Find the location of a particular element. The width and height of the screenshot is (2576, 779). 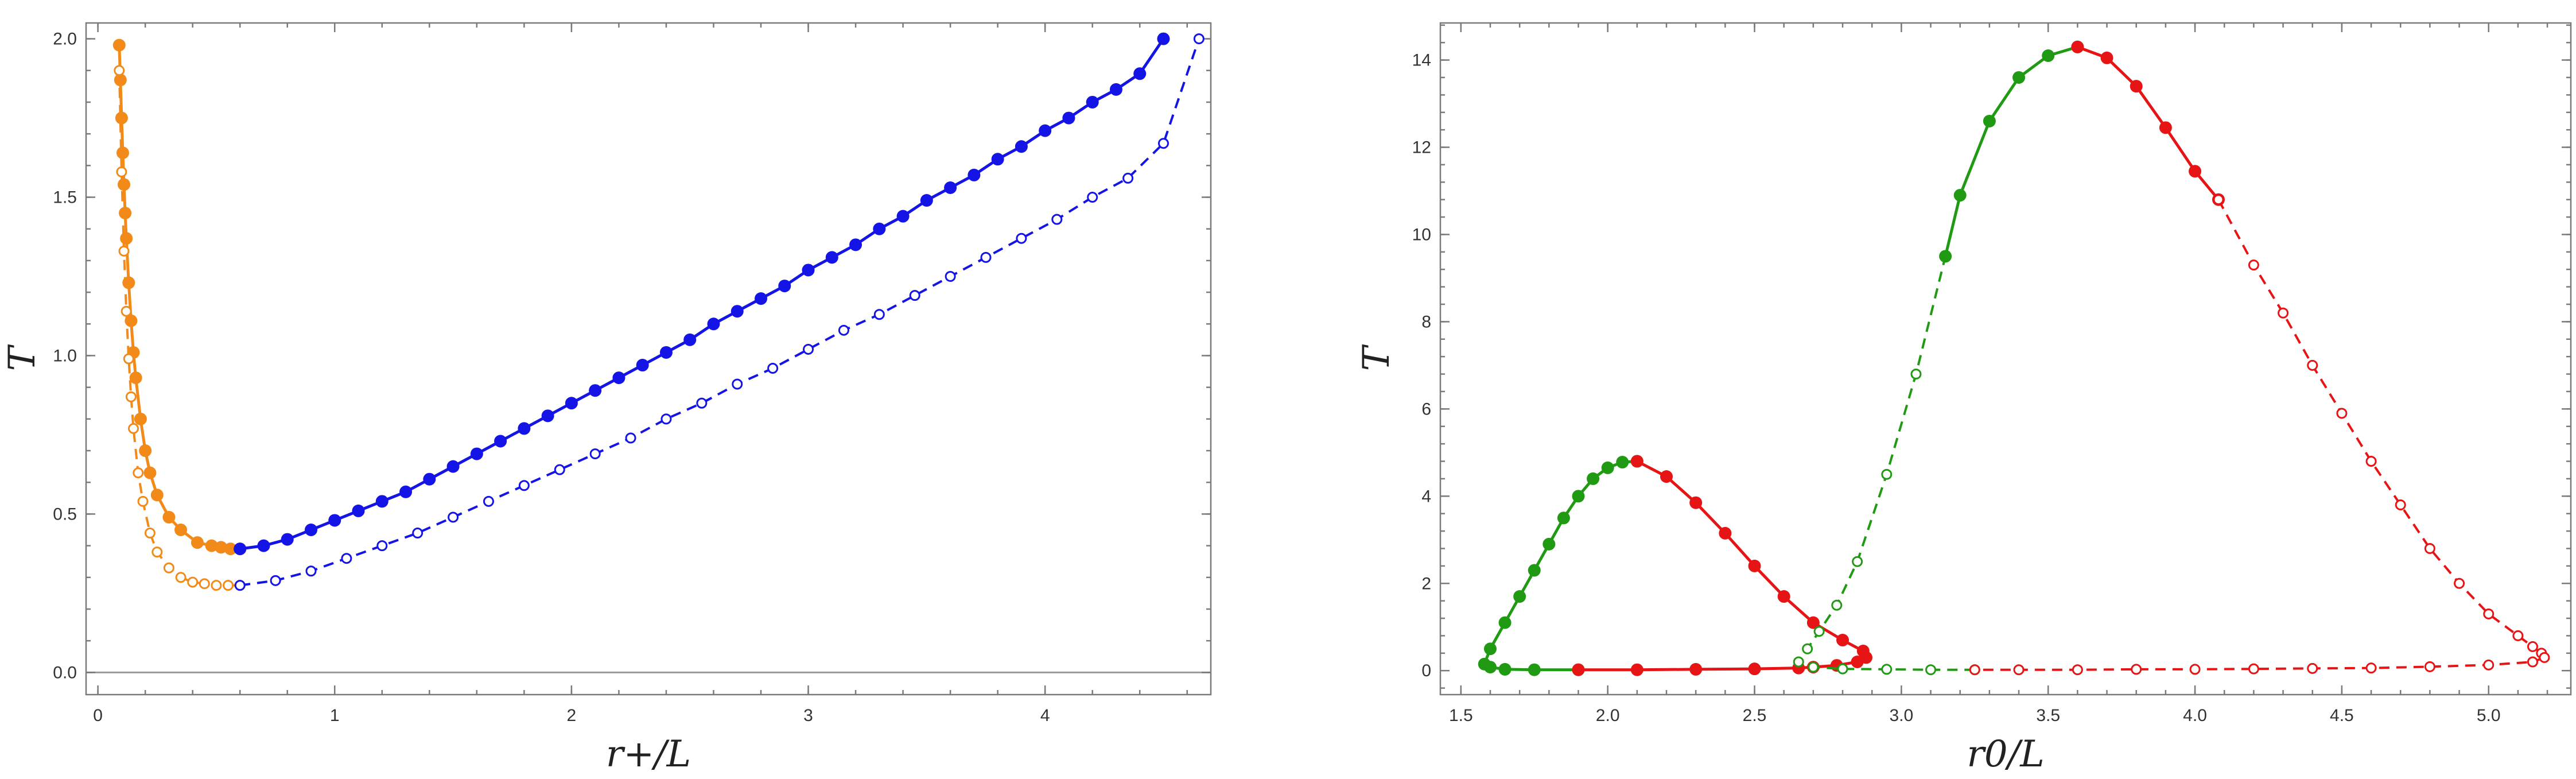

right-x-tick-label: 2.0 is located at coordinates (1608, 715).